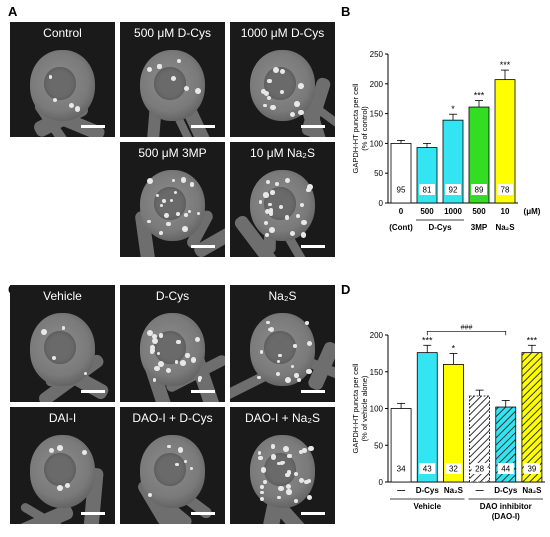 The height and width of the screenshot is (537, 550). I want to click on y-tick-label: 100, so click(377, 409).